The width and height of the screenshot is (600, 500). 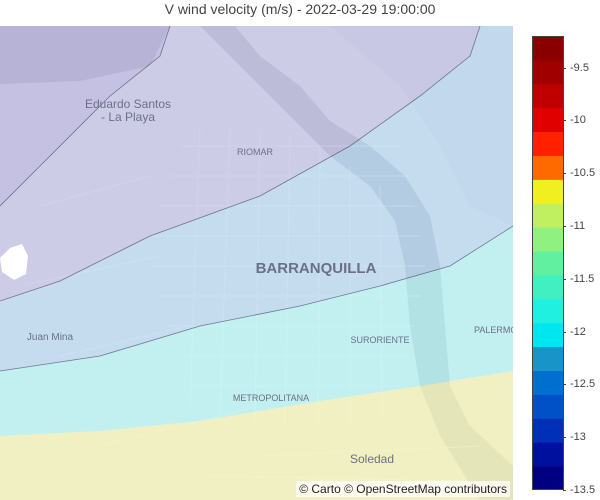 What do you see at coordinates (579, 437) in the screenshot?
I see `colorbar-tick-label: -13` at bounding box center [579, 437].